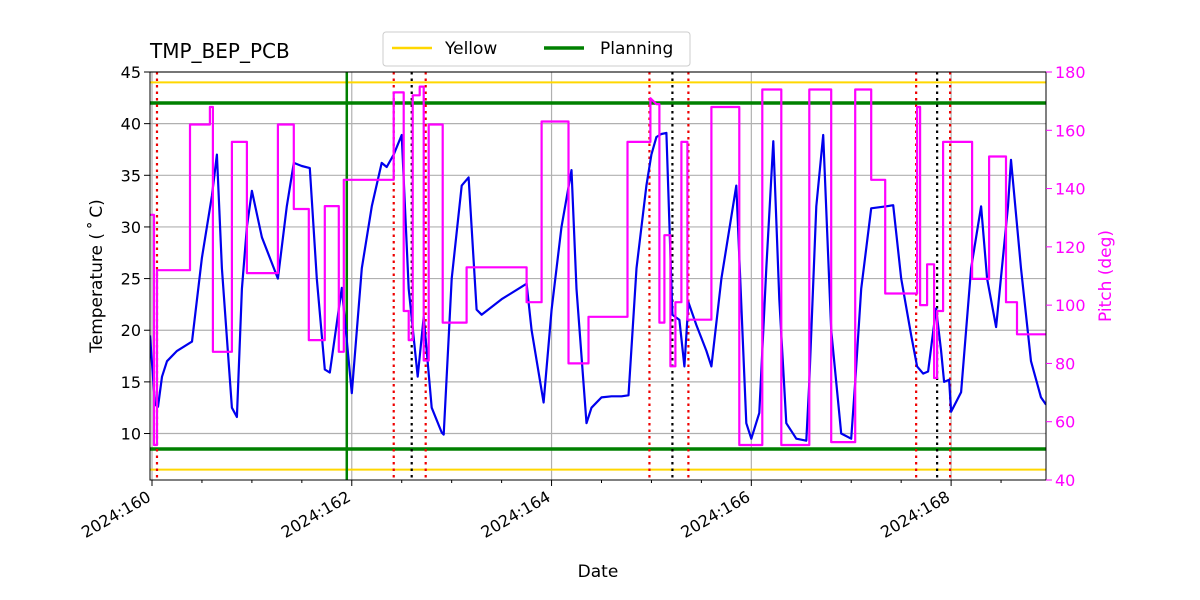 This screenshot has height=600, width=1200. I want to click on y-left-tick-label: 20, so click(131, 330).